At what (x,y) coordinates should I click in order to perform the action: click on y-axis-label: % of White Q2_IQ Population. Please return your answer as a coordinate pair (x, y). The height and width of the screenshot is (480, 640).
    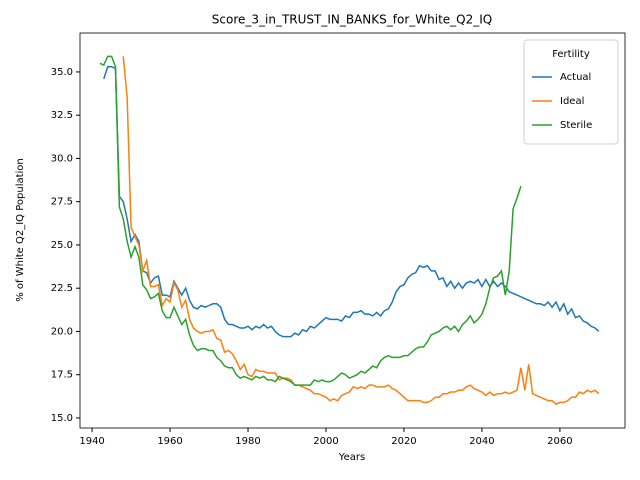
    Looking at the image, I should click on (20, 230).